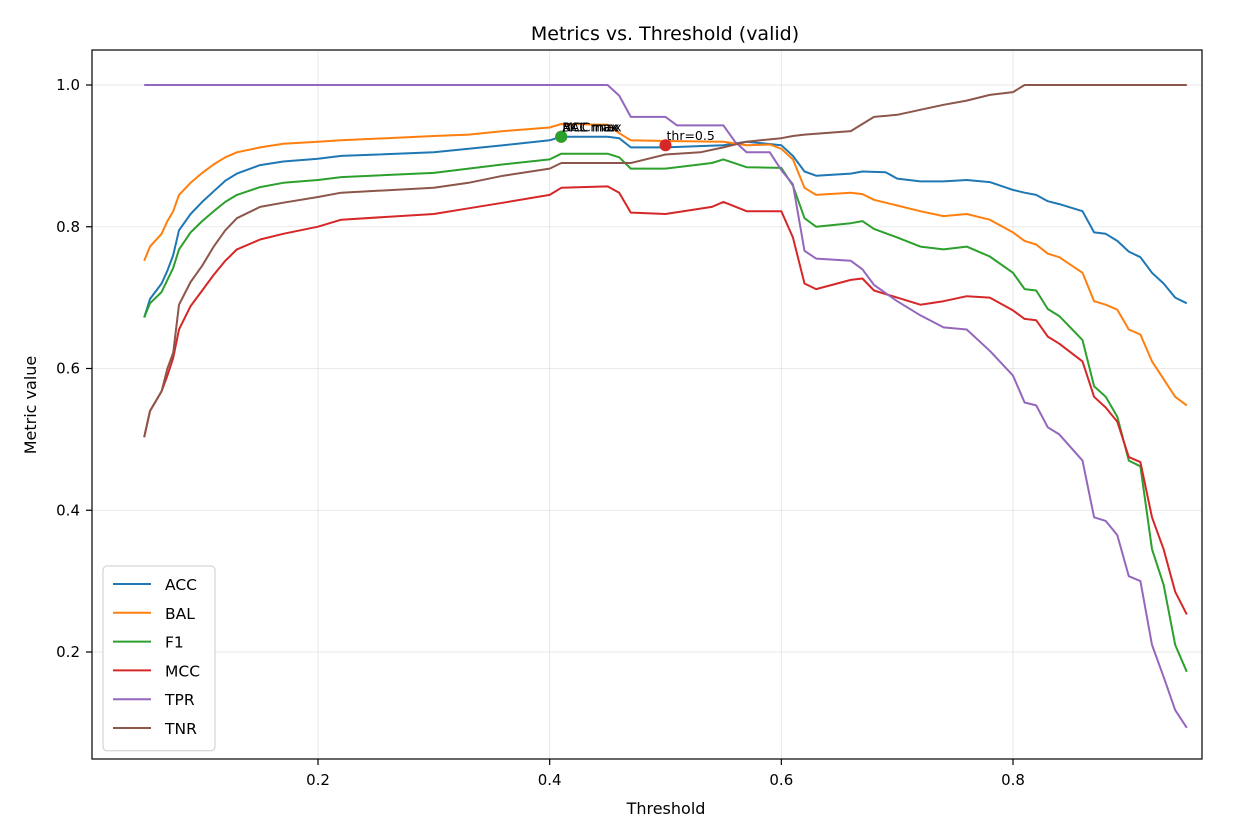 The width and height of the screenshot is (1260, 840). I want to click on legend-label-acc: ACC, so click(181, 585).